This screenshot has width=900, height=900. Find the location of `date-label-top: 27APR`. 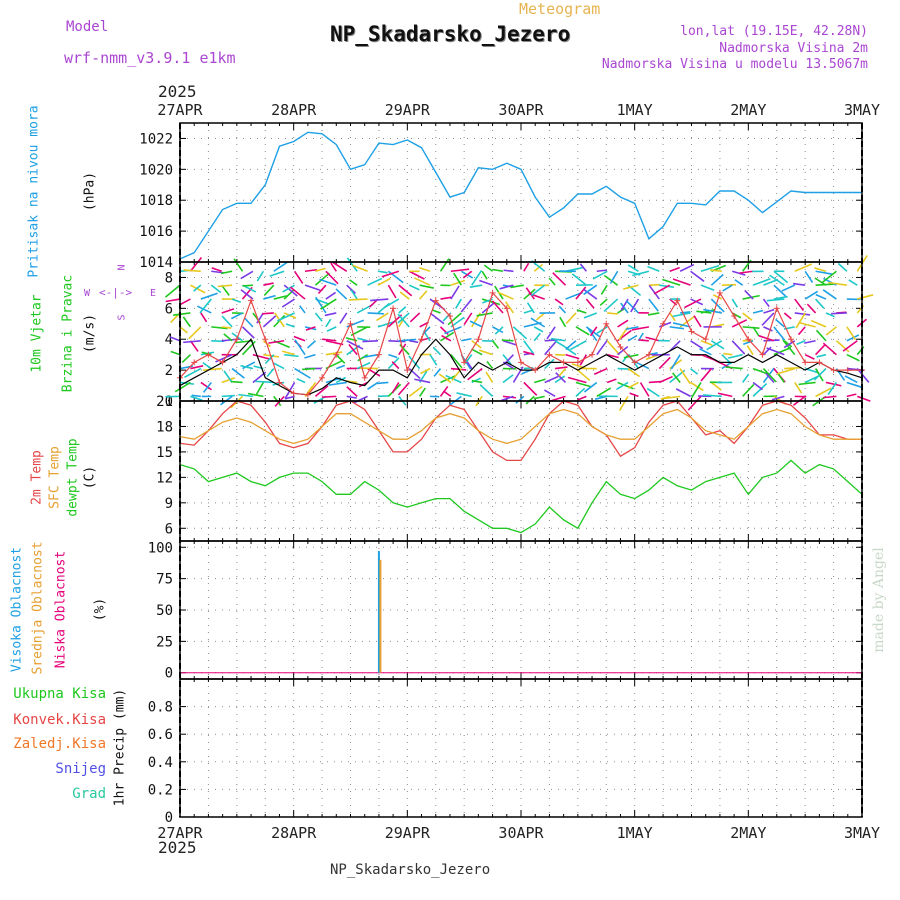

date-label-top: 27APR is located at coordinates (180, 110).